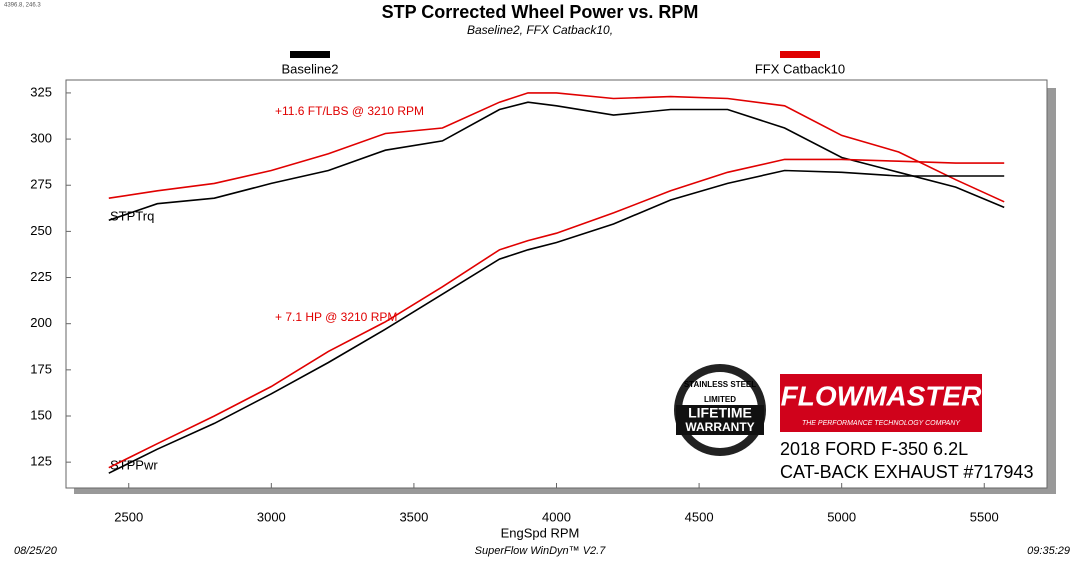 The height and width of the screenshot is (562, 1080). What do you see at coordinates (800, 68) in the screenshot?
I see `legend-label: FFX Catback10` at bounding box center [800, 68].